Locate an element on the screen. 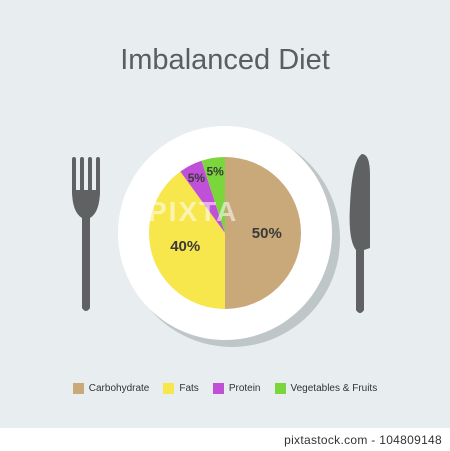 The height and width of the screenshot is (451, 450). footer-bar: pixtastock.com - 104809148 is located at coordinates (225, 439).